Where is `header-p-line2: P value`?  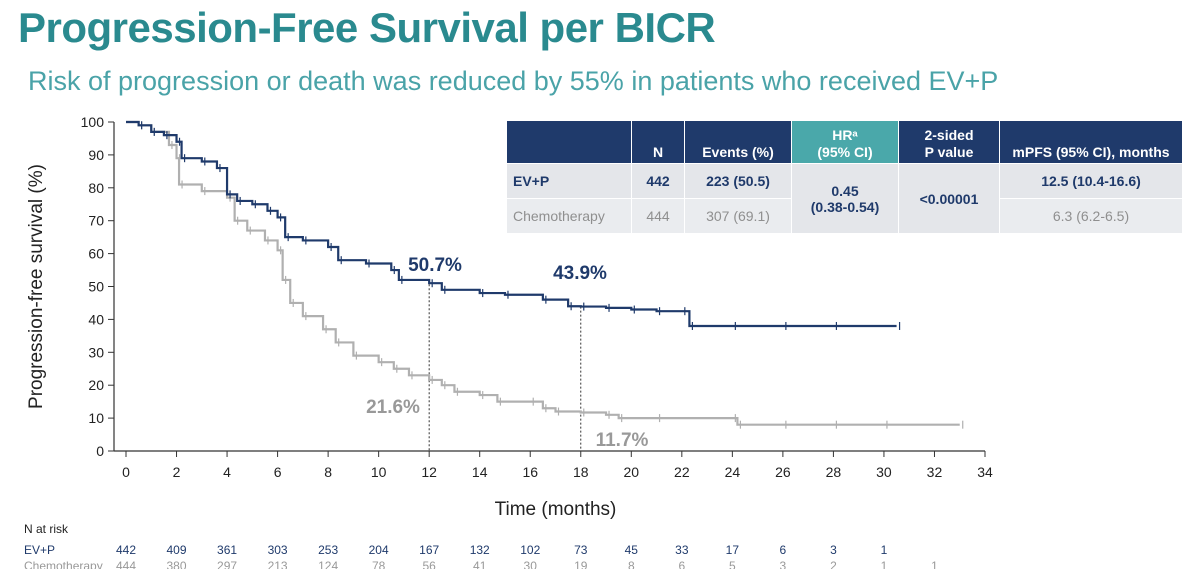 header-p-line2: P value is located at coordinates (949, 152).